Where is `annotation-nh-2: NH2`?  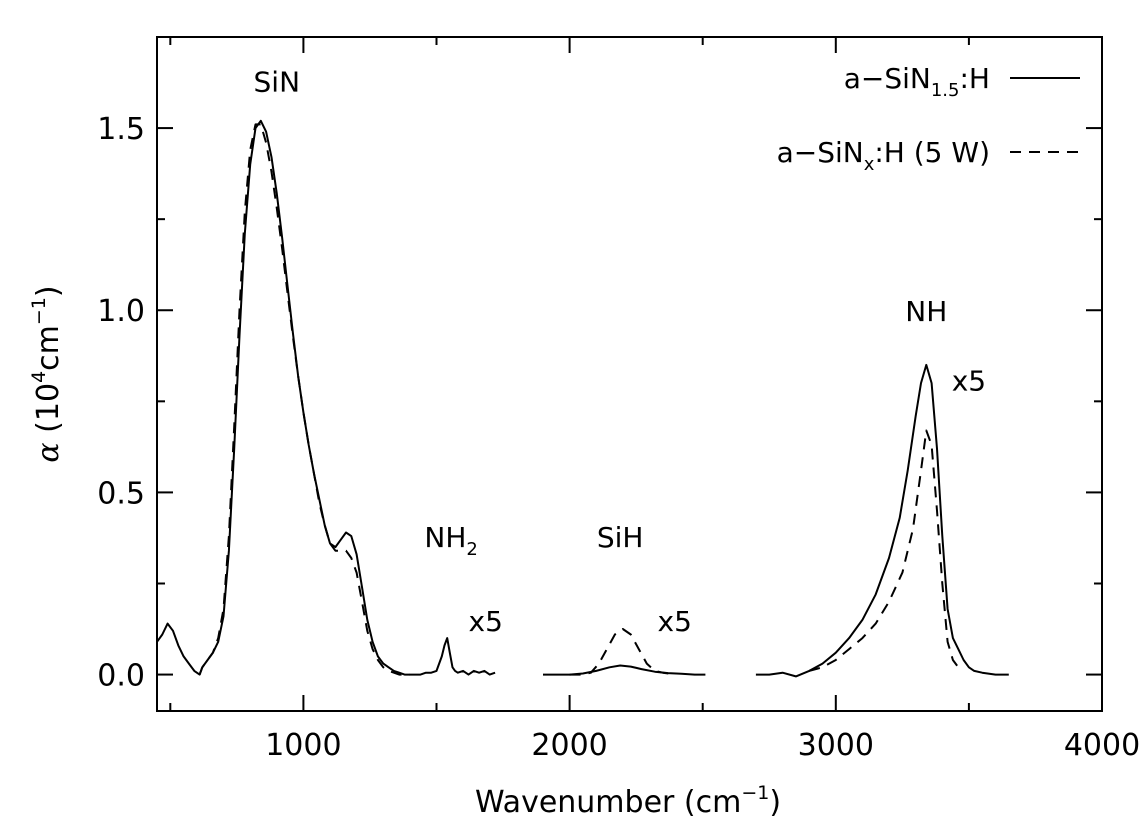
annotation-nh-2: NH2 is located at coordinates (450, 540).